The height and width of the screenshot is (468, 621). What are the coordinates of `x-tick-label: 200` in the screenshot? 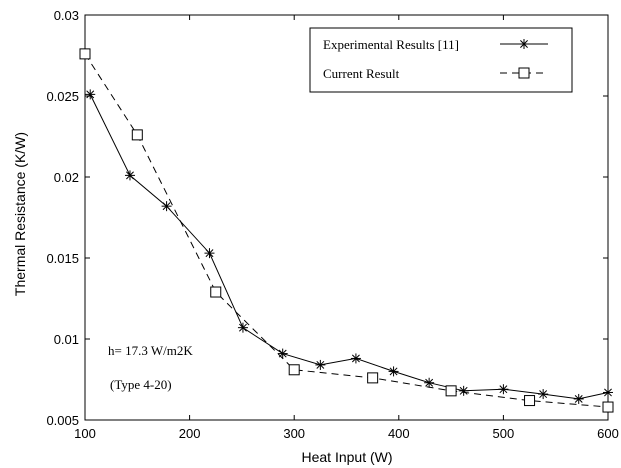 It's located at (190, 433).